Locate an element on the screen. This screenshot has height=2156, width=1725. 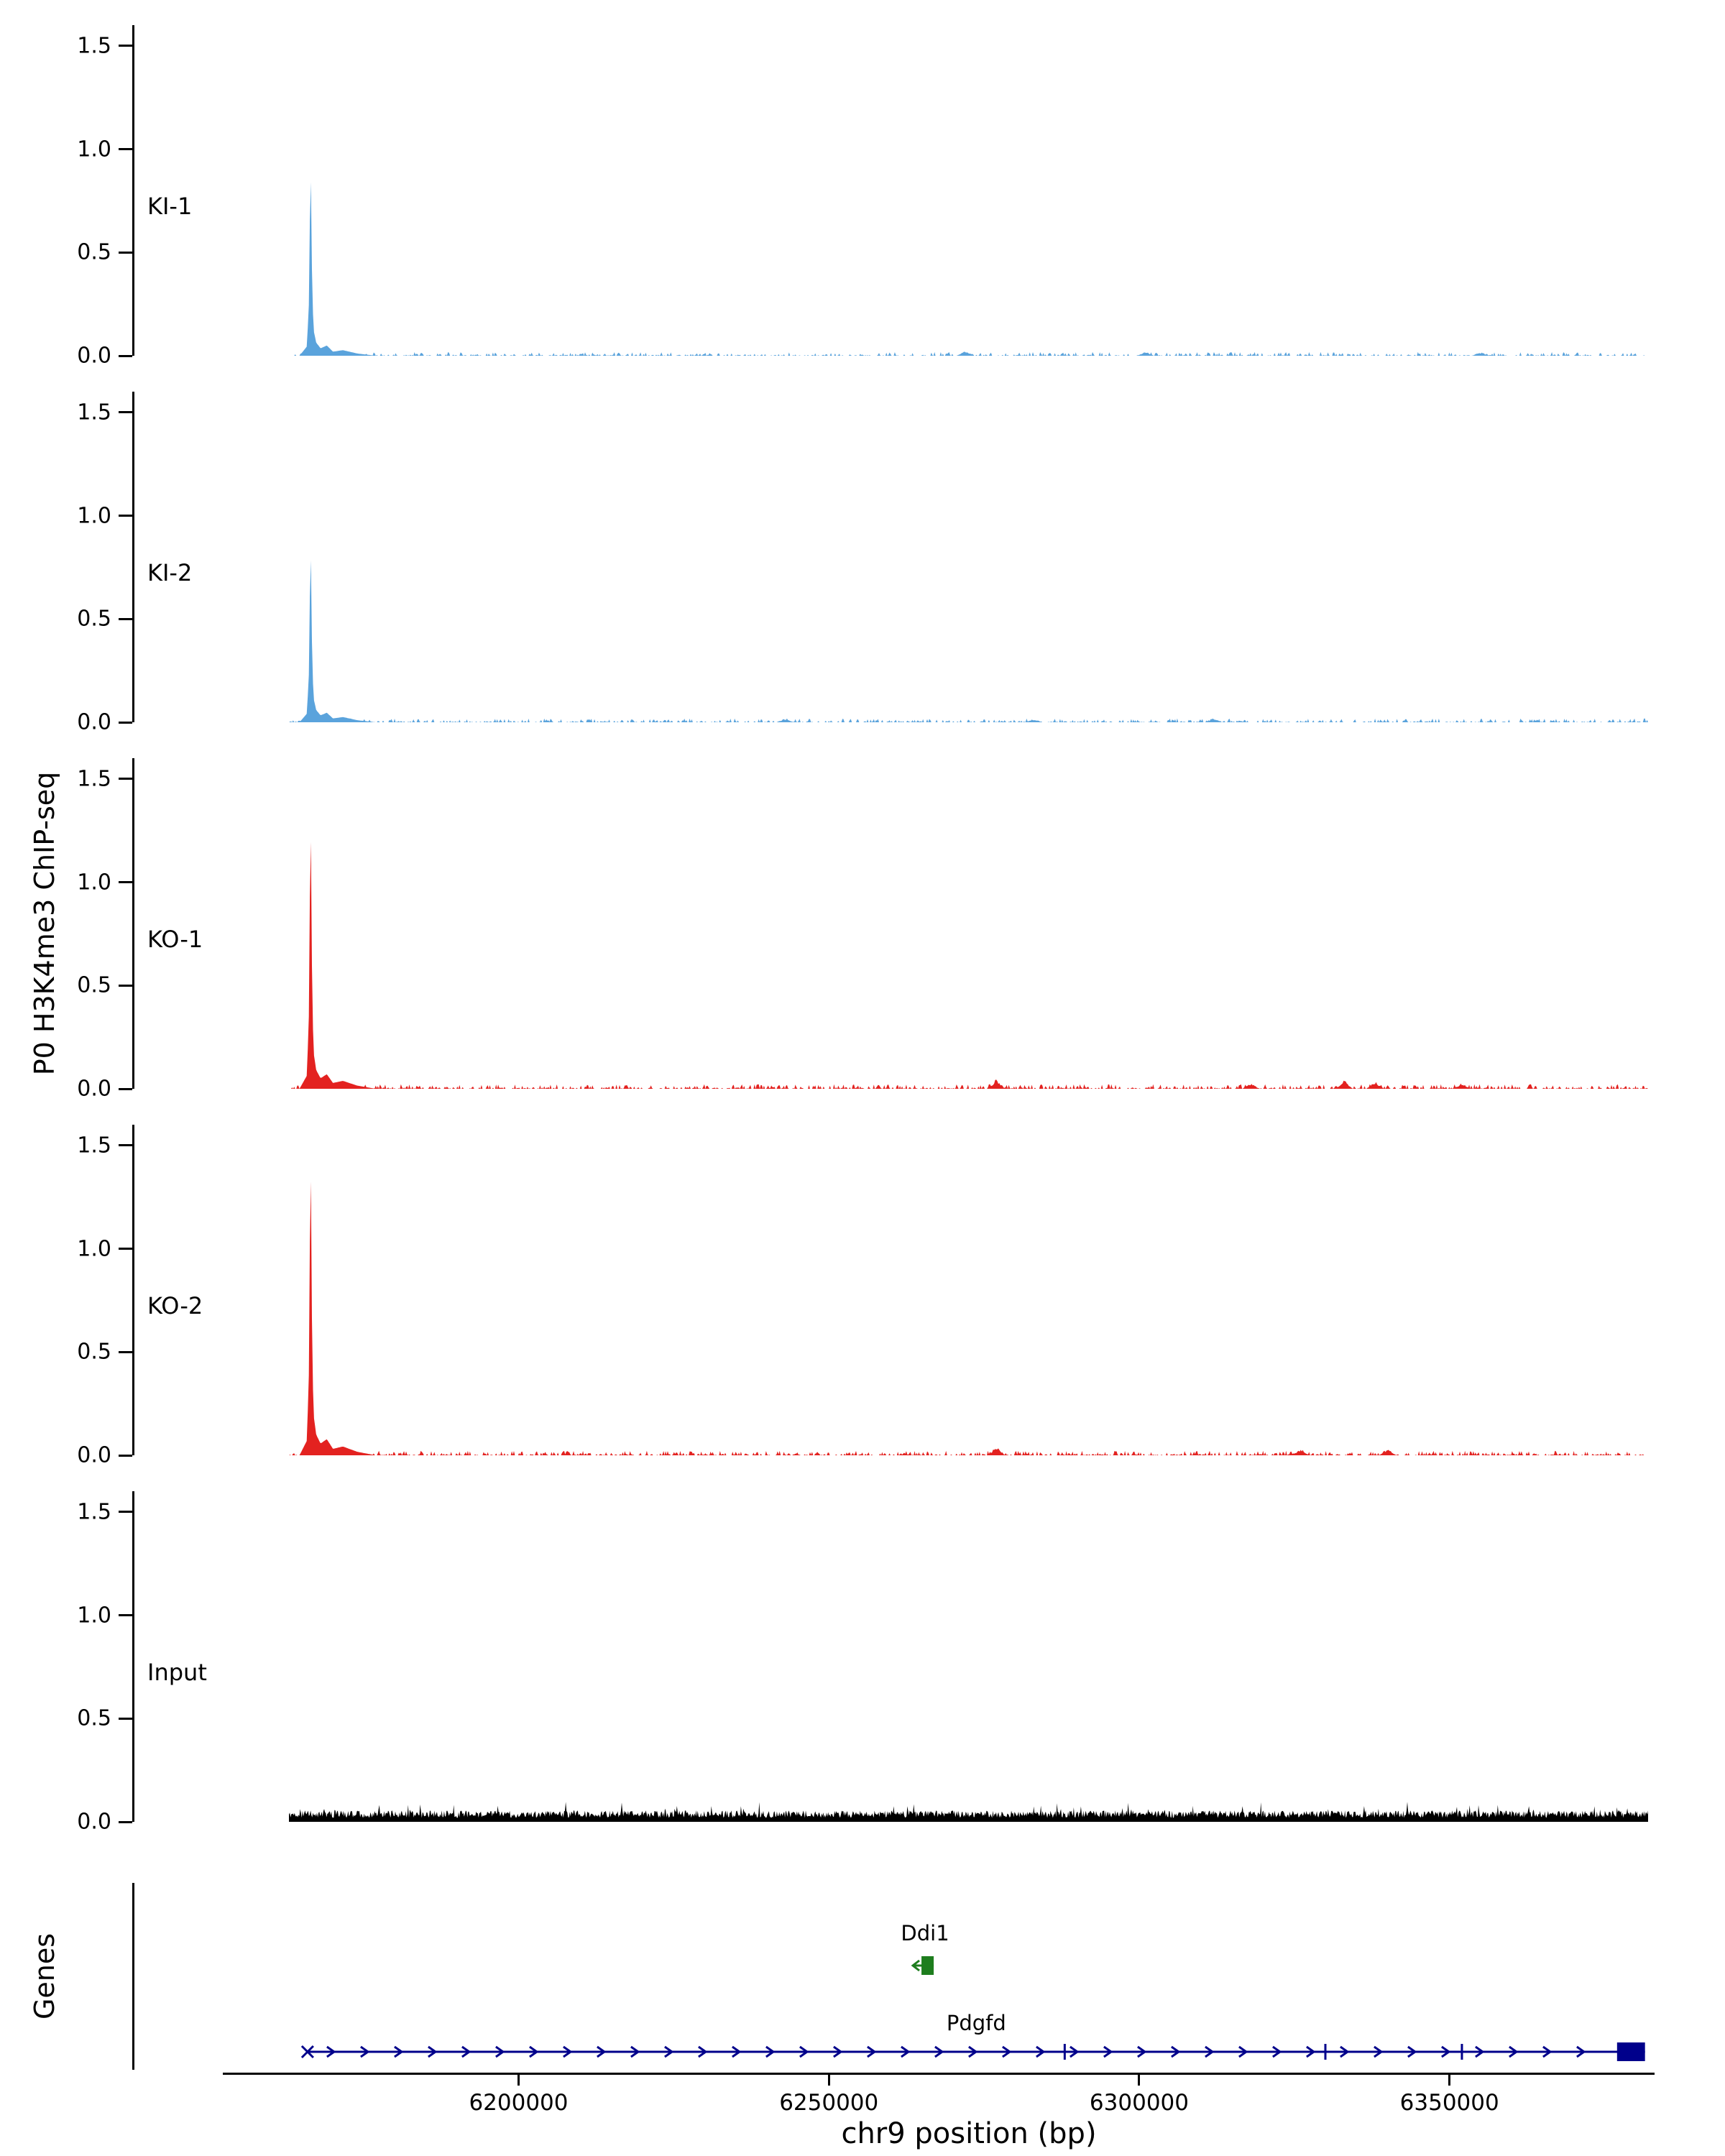
gene-label-Ddi1: Ddi1 is located at coordinates (925, 1933).